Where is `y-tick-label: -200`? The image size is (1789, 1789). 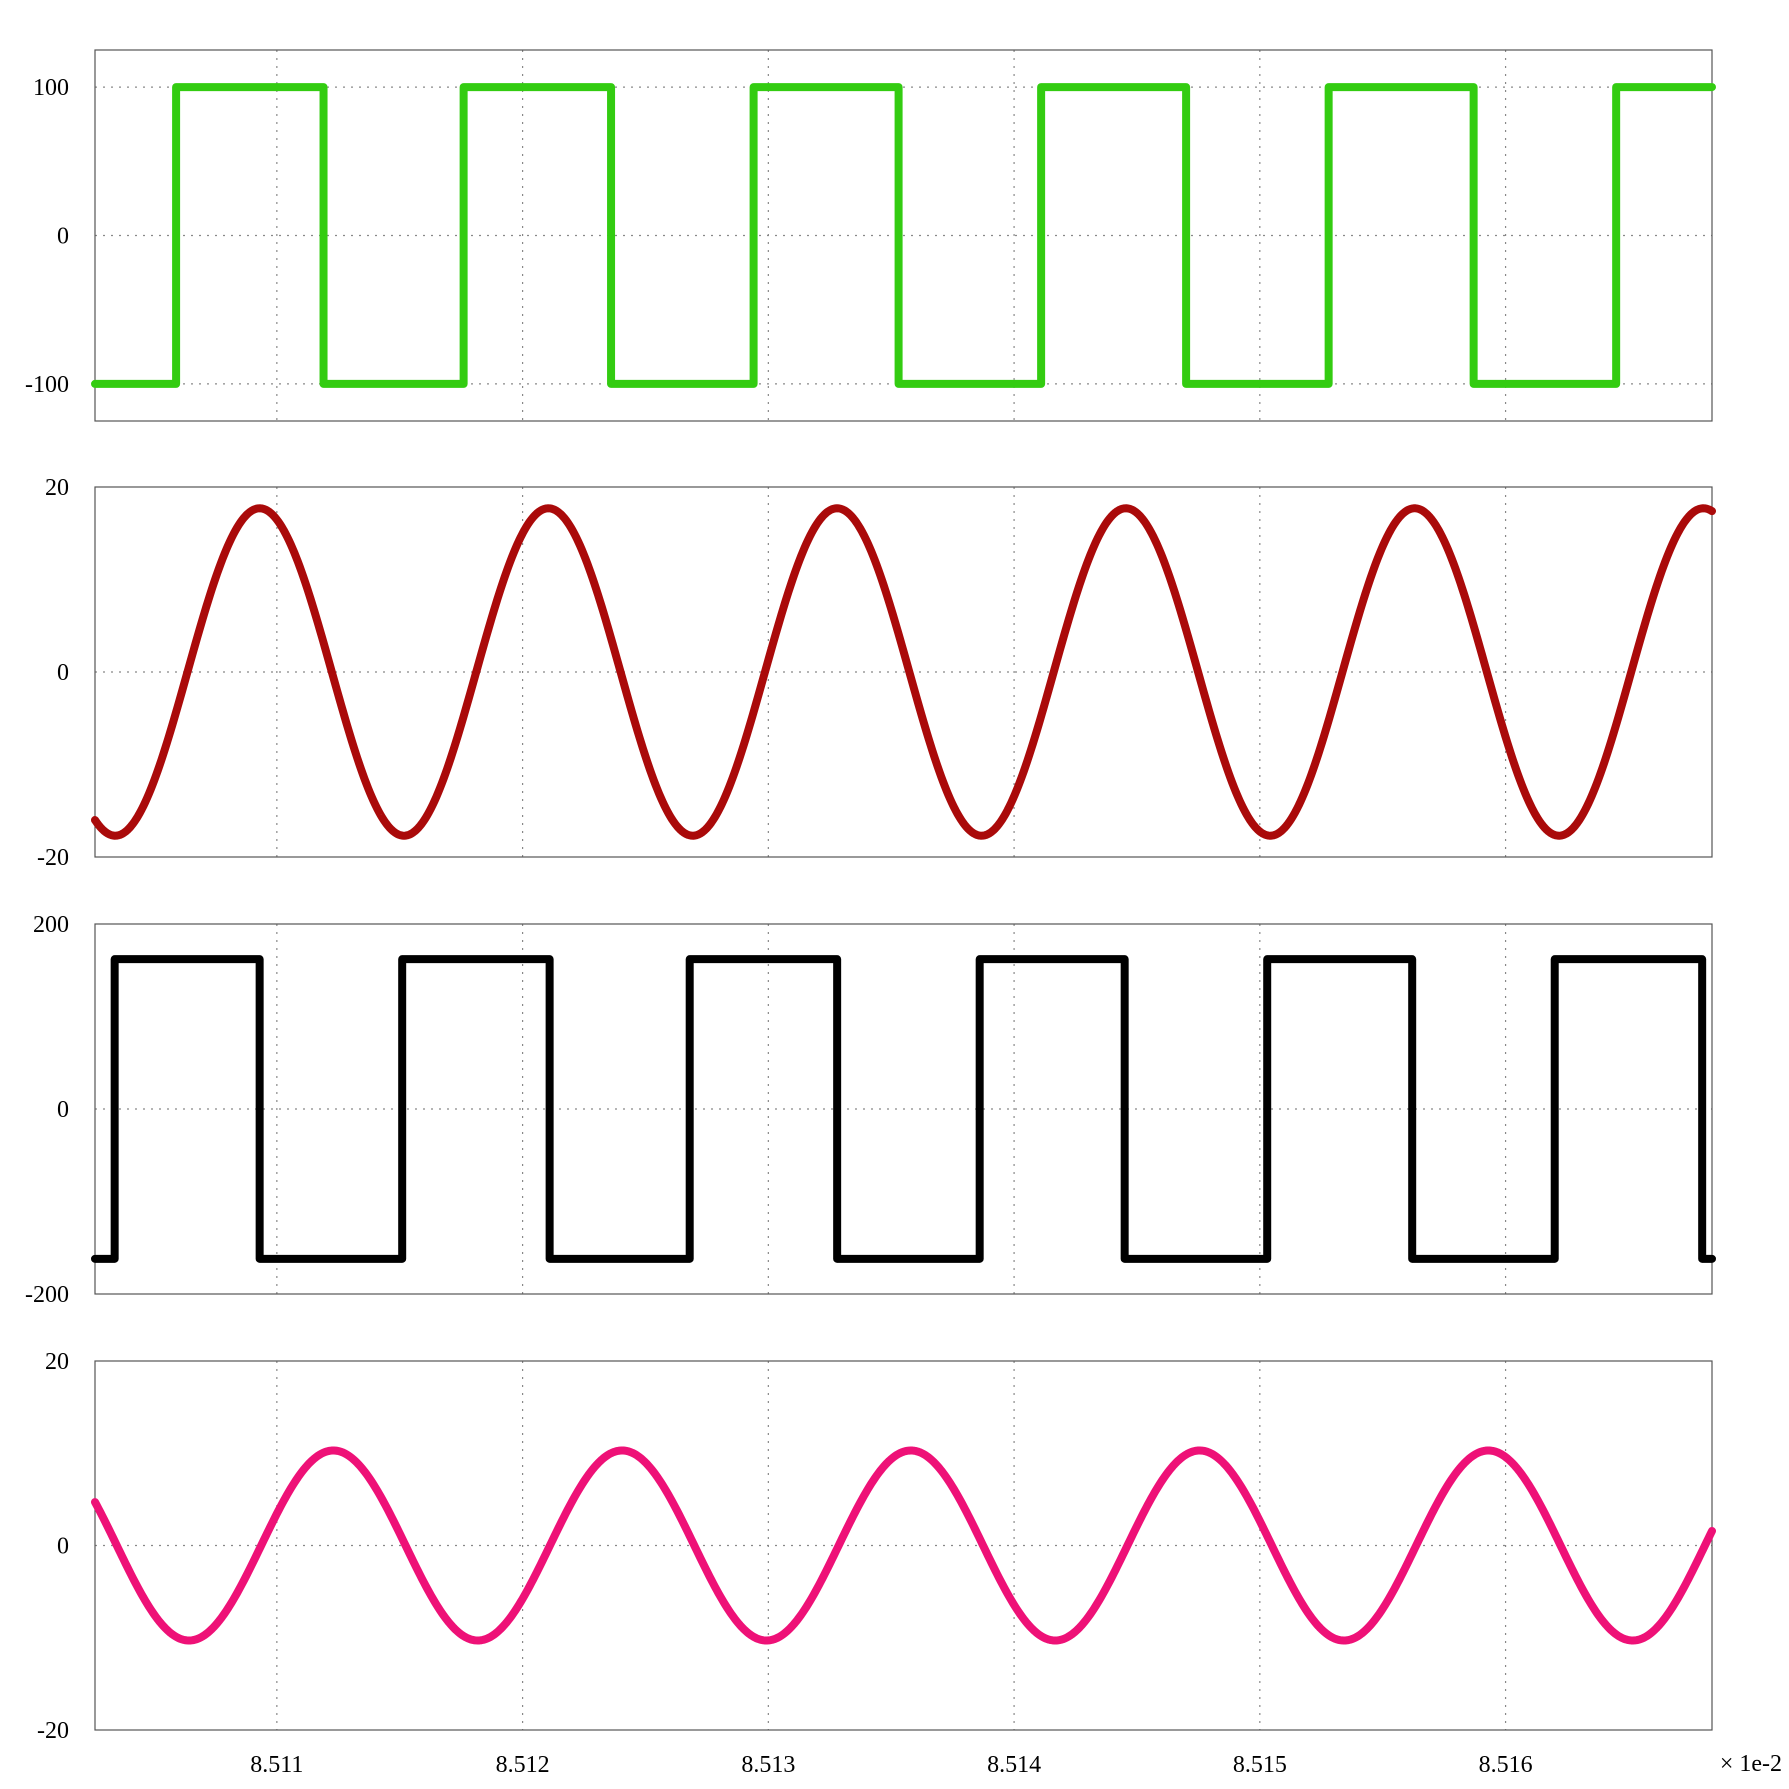
y-tick-label: -200 is located at coordinates (47, 1295).